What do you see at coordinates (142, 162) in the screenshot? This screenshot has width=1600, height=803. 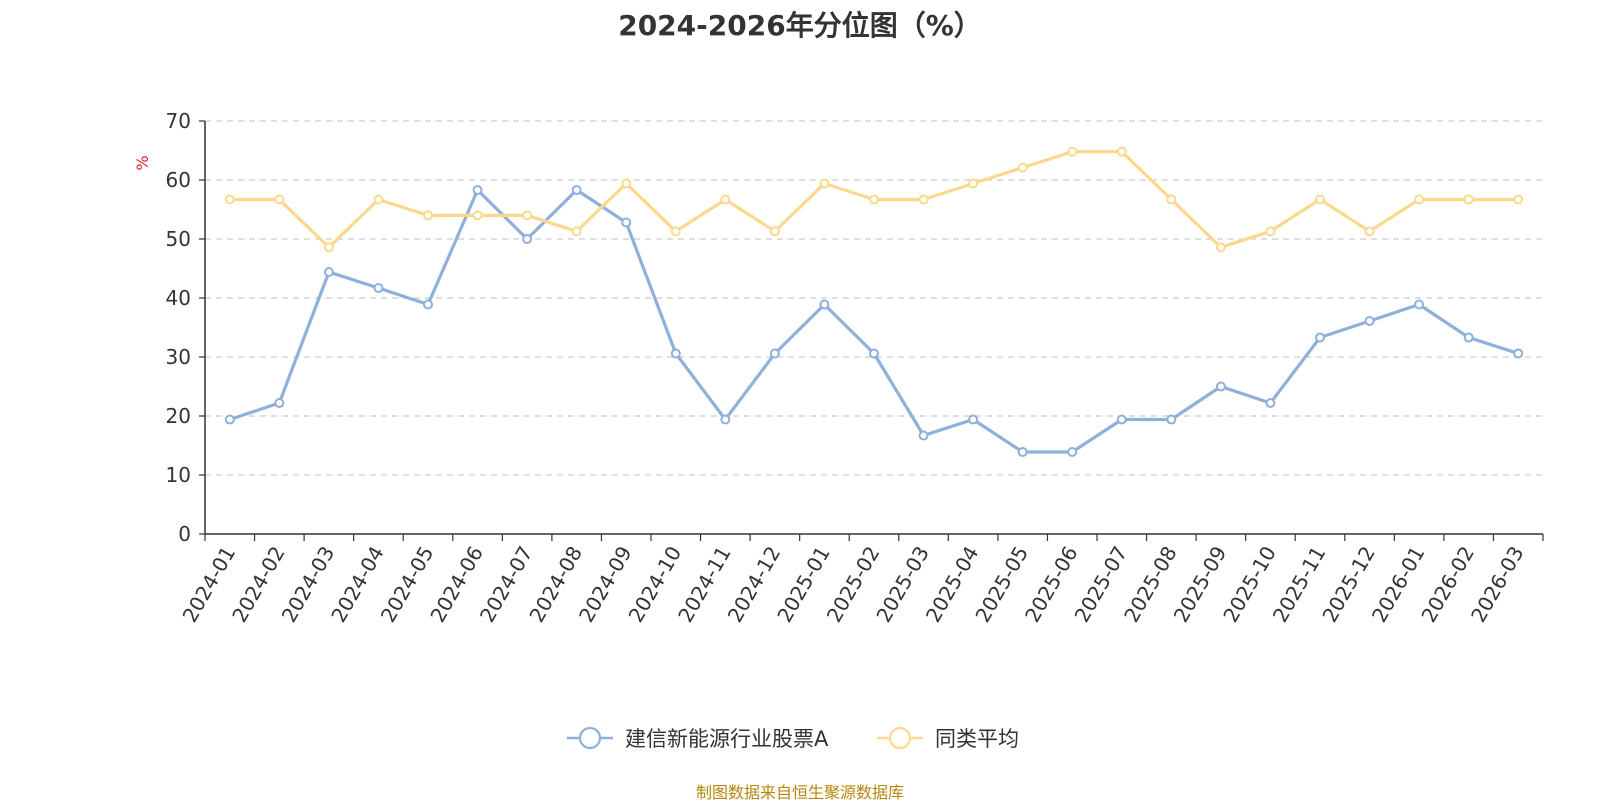 I see `y-axis-label: %` at bounding box center [142, 162].